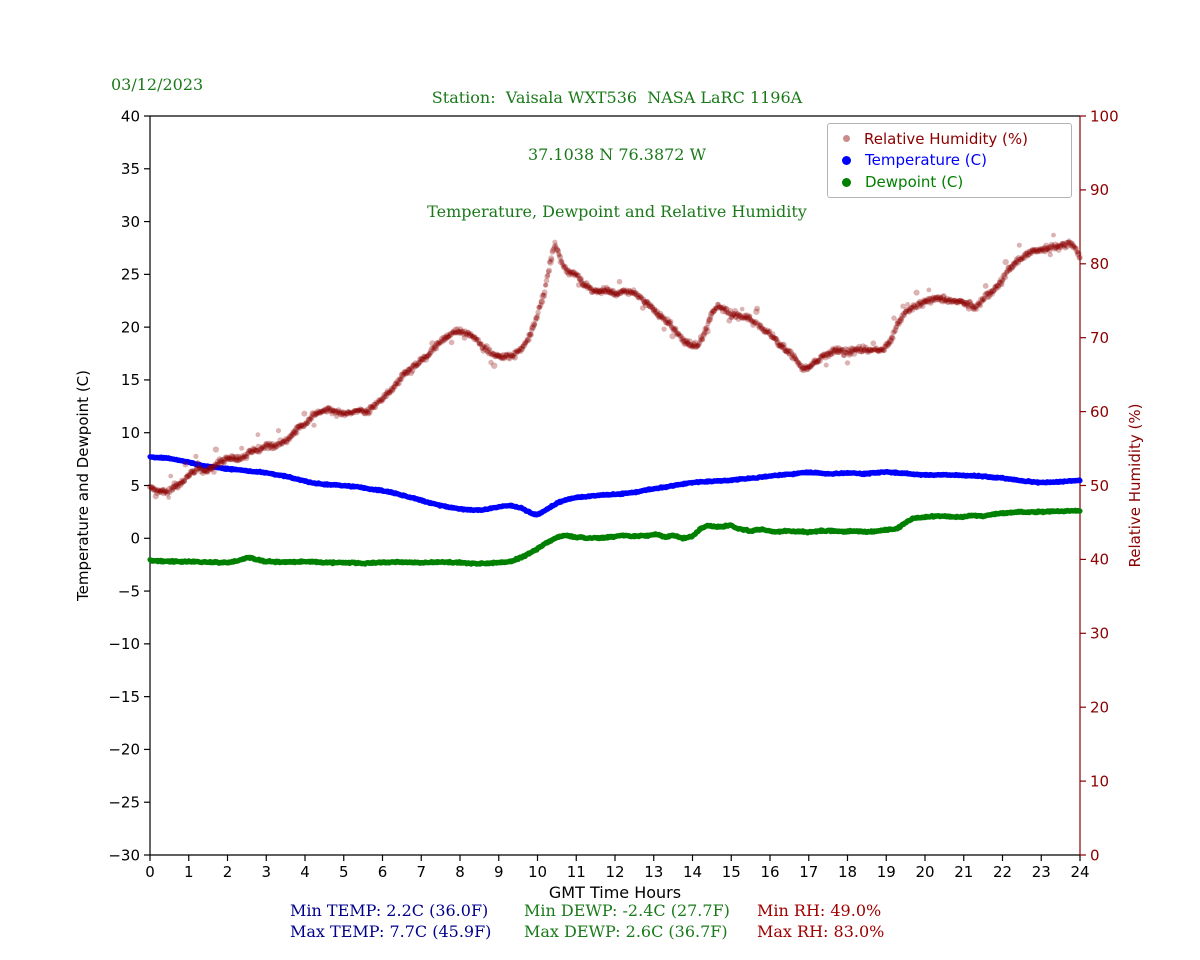 This screenshot has width=1200, height=960. Describe the element at coordinates (769, 872) in the screenshot. I see `x-tick-label: 16` at that location.